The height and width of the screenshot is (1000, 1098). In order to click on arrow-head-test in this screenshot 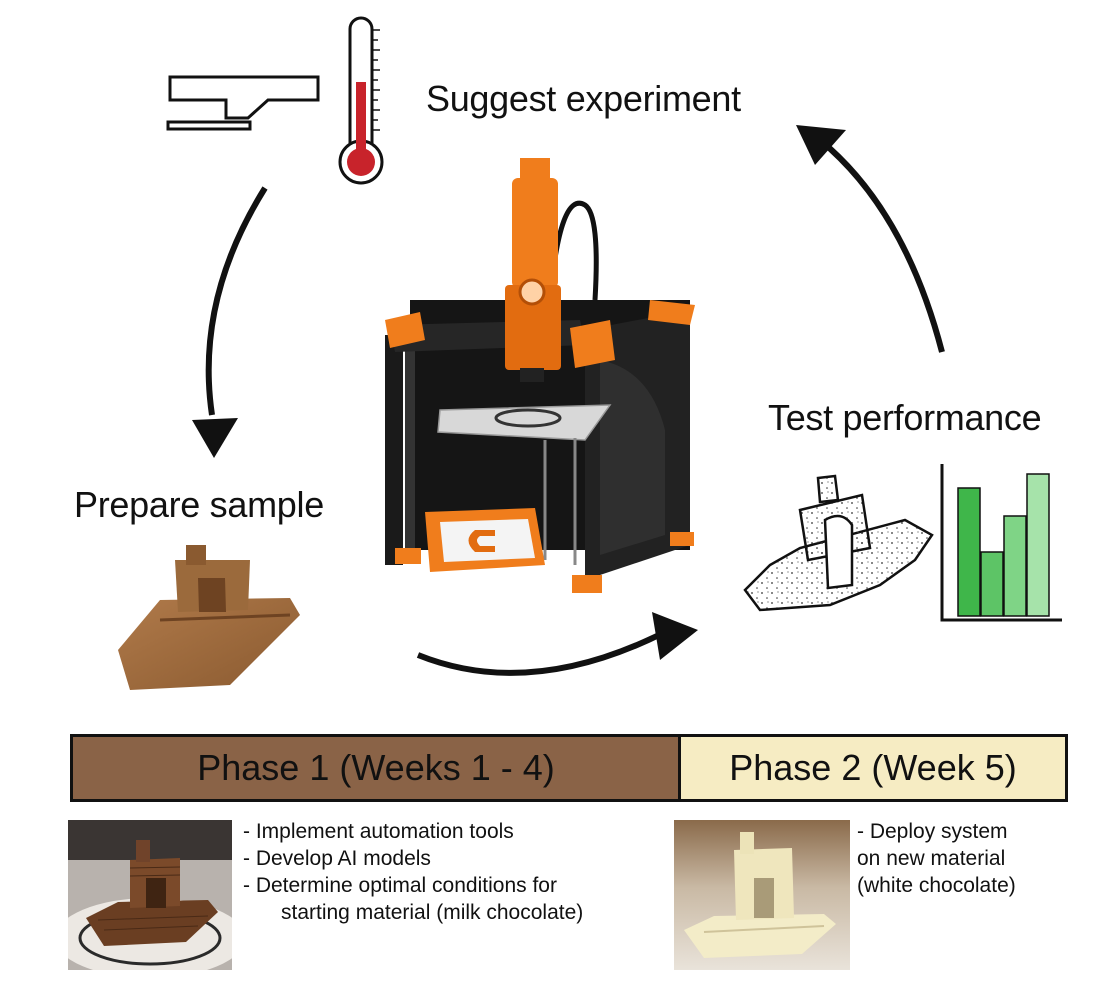, I will do `click(675, 636)`.